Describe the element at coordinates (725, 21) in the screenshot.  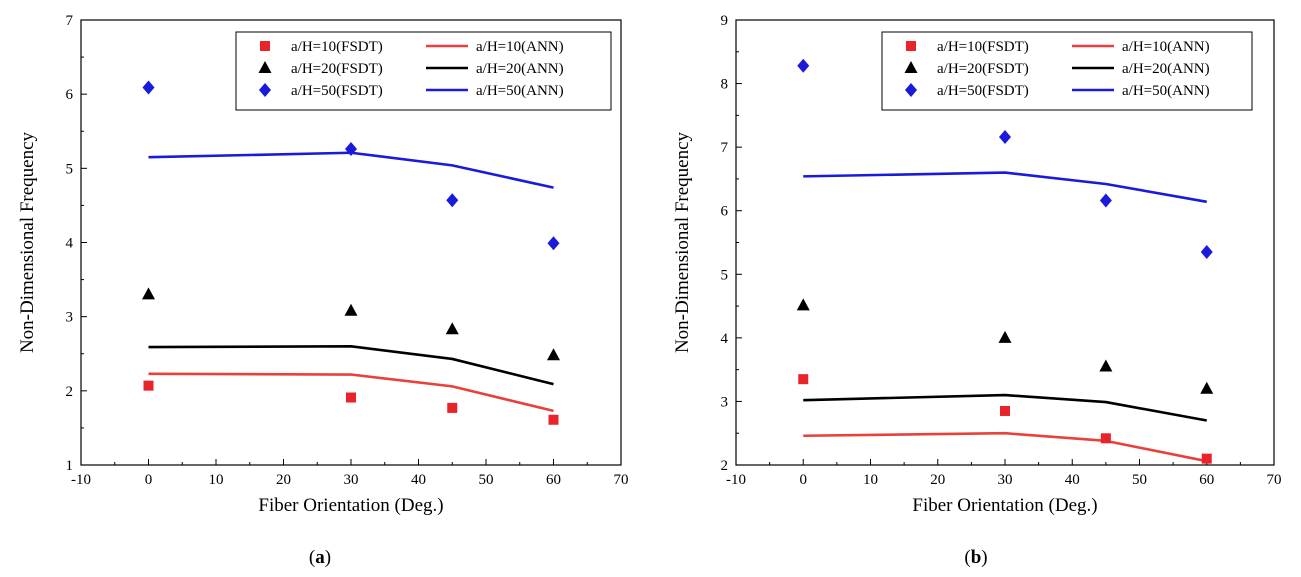
I see `y-tick-label: 9` at that location.